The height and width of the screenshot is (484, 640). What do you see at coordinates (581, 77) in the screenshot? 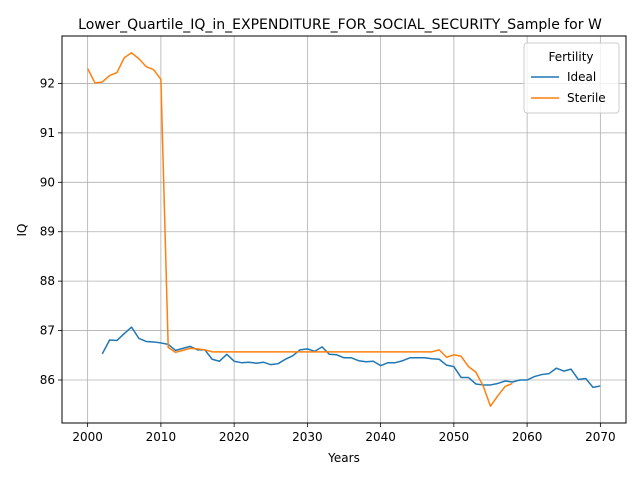
I see `legend-label-ideal: Ideal` at bounding box center [581, 77].